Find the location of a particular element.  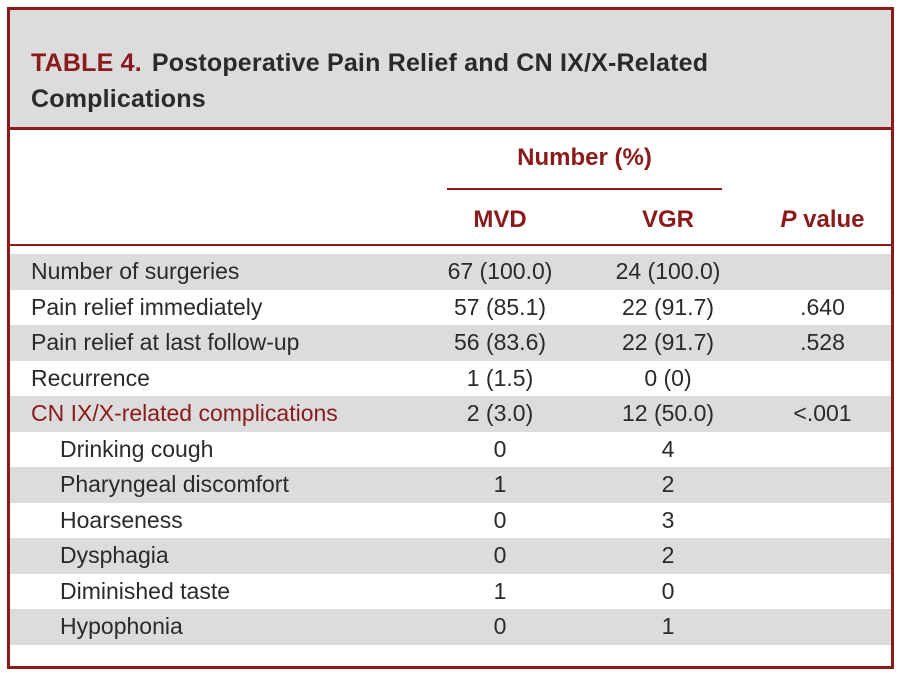

column-header-mvd: MVD is located at coordinates (500, 219).